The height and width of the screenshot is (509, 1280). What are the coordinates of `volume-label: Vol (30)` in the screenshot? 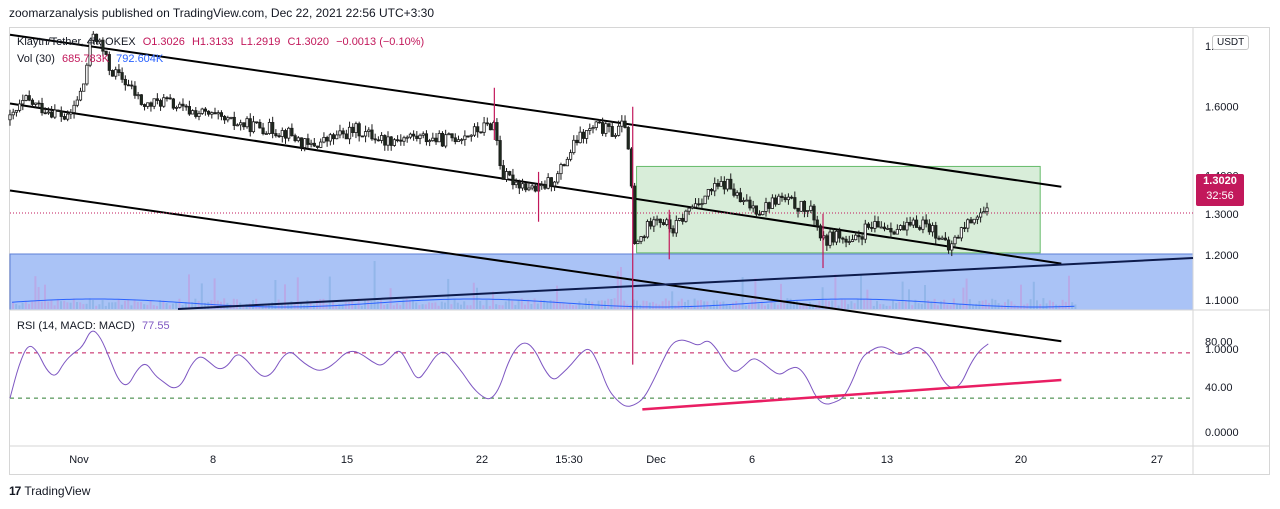 It's located at (36, 59).